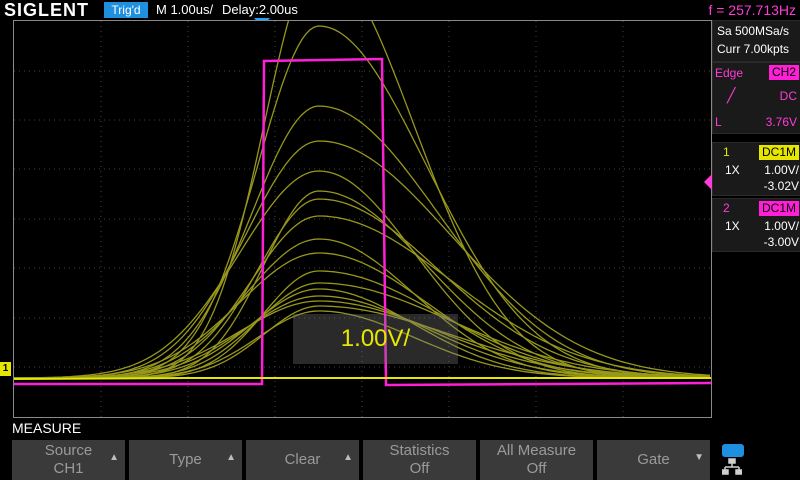 Image resolution: width=800 pixels, height=480 pixels. What do you see at coordinates (731, 95) in the screenshot?
I see `rising-edge-icon: ╱` at bounding box center [731, 95].